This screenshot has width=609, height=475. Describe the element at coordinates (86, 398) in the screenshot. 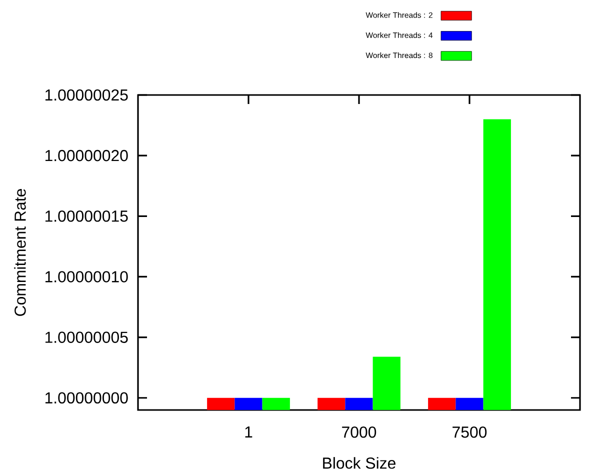

I see `y-tick-label: 1.00000000` at that location.